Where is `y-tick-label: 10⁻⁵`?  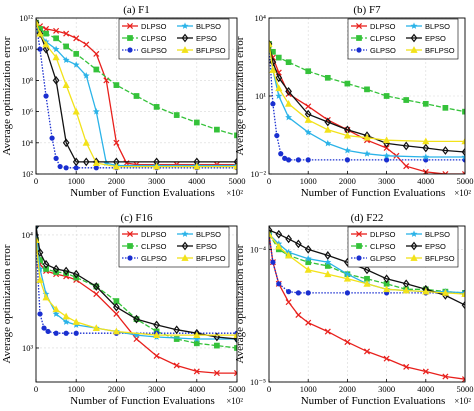 y-tick-label: 10⁻⁵ is located at coordinates (258, 382).